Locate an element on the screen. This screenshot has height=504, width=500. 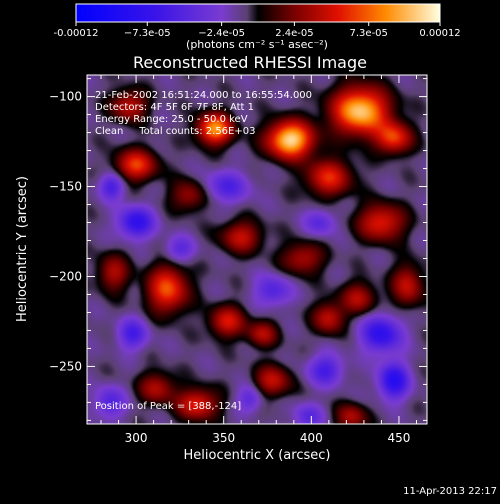
x-tick-label: 300 is located at coordinates (136, 438).